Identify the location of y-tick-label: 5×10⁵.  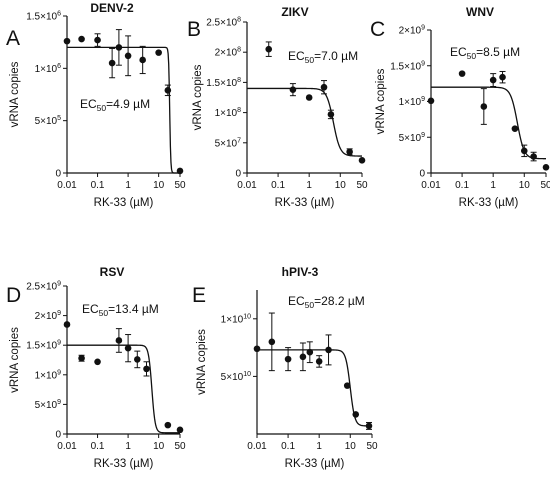
(48, 121).